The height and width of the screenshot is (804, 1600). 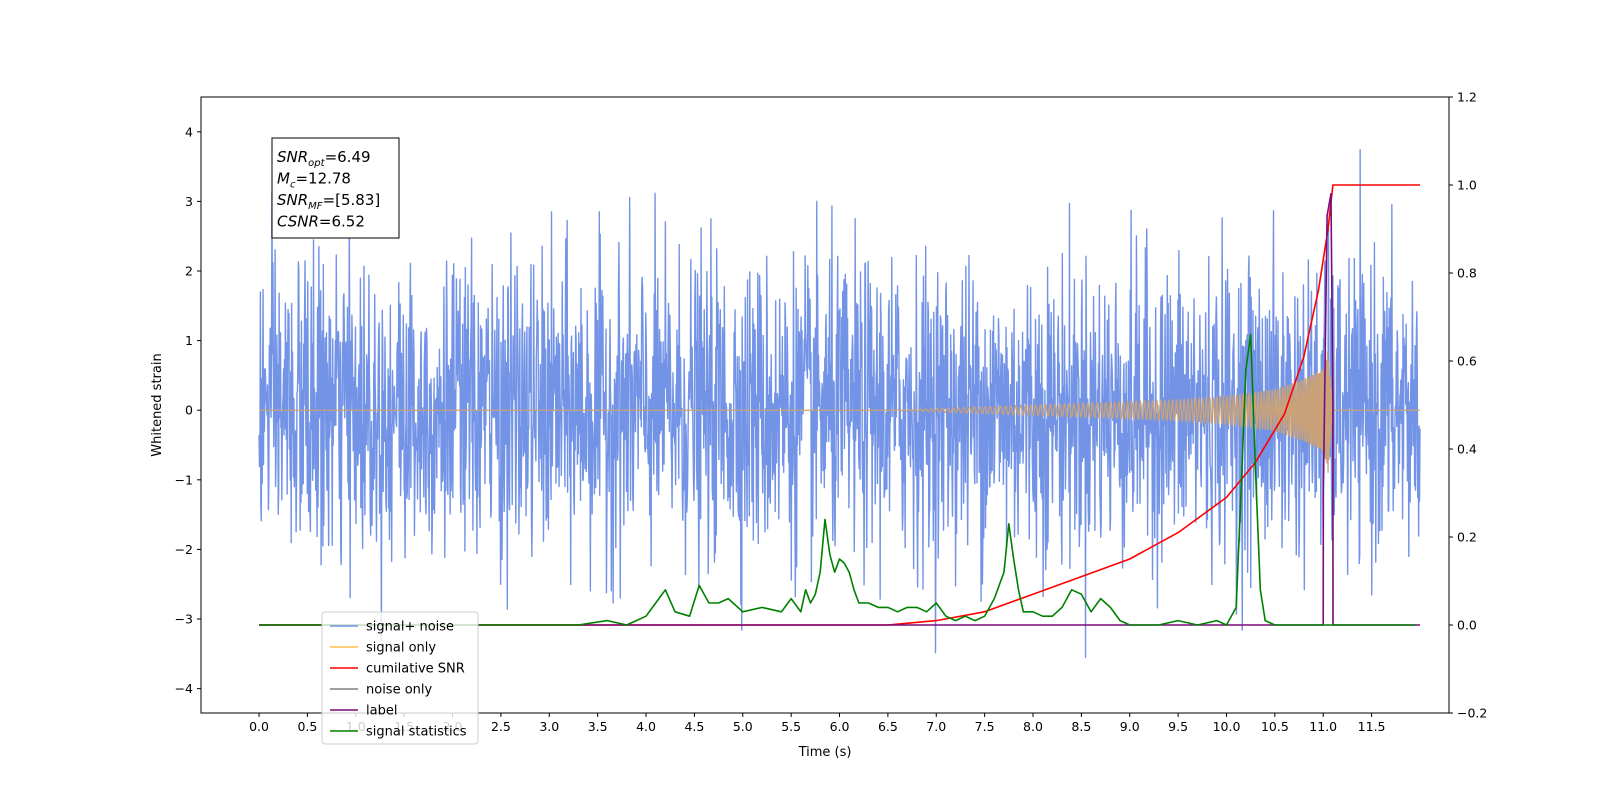 What do you see at coordinates (189, 131) in the screenshot?
I see `y-tick-label: 4` at bounding box center [189, 131].